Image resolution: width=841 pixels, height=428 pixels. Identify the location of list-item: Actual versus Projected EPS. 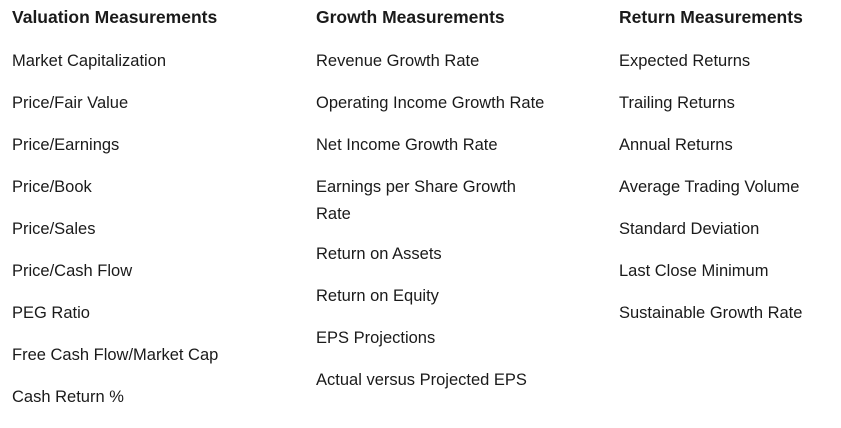
(421, 380).